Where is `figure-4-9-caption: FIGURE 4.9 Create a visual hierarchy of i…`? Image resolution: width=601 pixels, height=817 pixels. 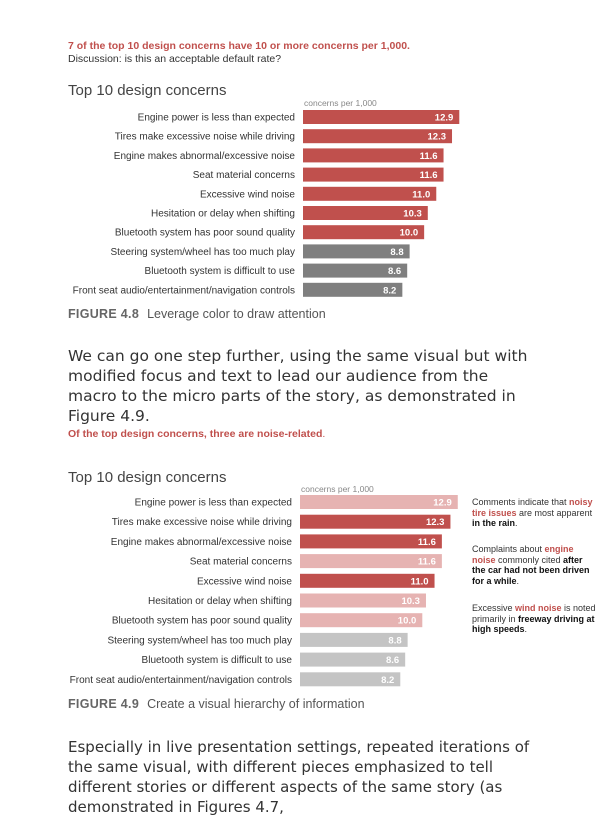
figure-4-9-caption: FIGURE 4.9 Create a visual hierarchy of i… is located at coordinates (216, 704).